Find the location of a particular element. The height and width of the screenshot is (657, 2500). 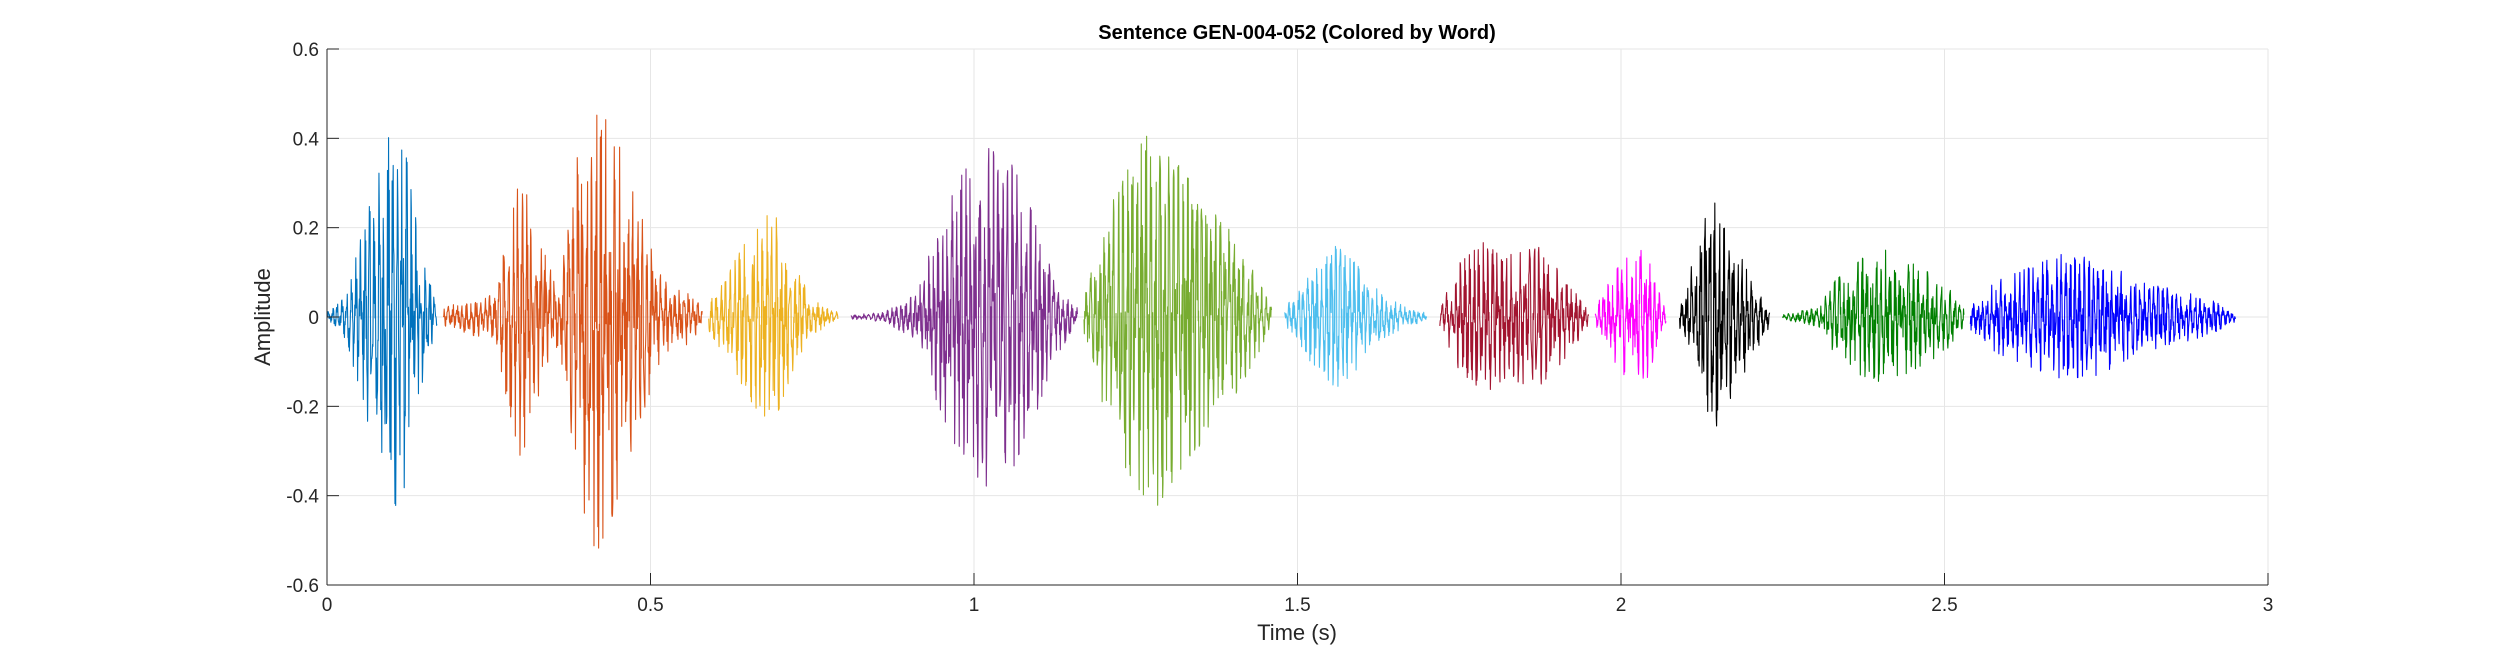

y-tick-label: 0.6 is located at coordinates (306, 50).